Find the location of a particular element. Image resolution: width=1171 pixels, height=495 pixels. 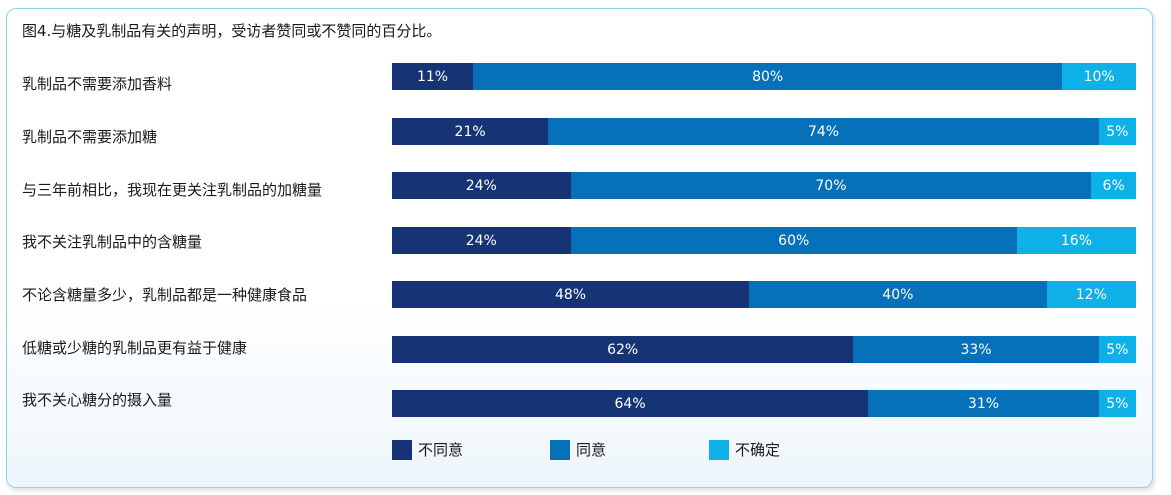

bar-segment-3-row-2: 5% is located at coordinates (1117, 131).